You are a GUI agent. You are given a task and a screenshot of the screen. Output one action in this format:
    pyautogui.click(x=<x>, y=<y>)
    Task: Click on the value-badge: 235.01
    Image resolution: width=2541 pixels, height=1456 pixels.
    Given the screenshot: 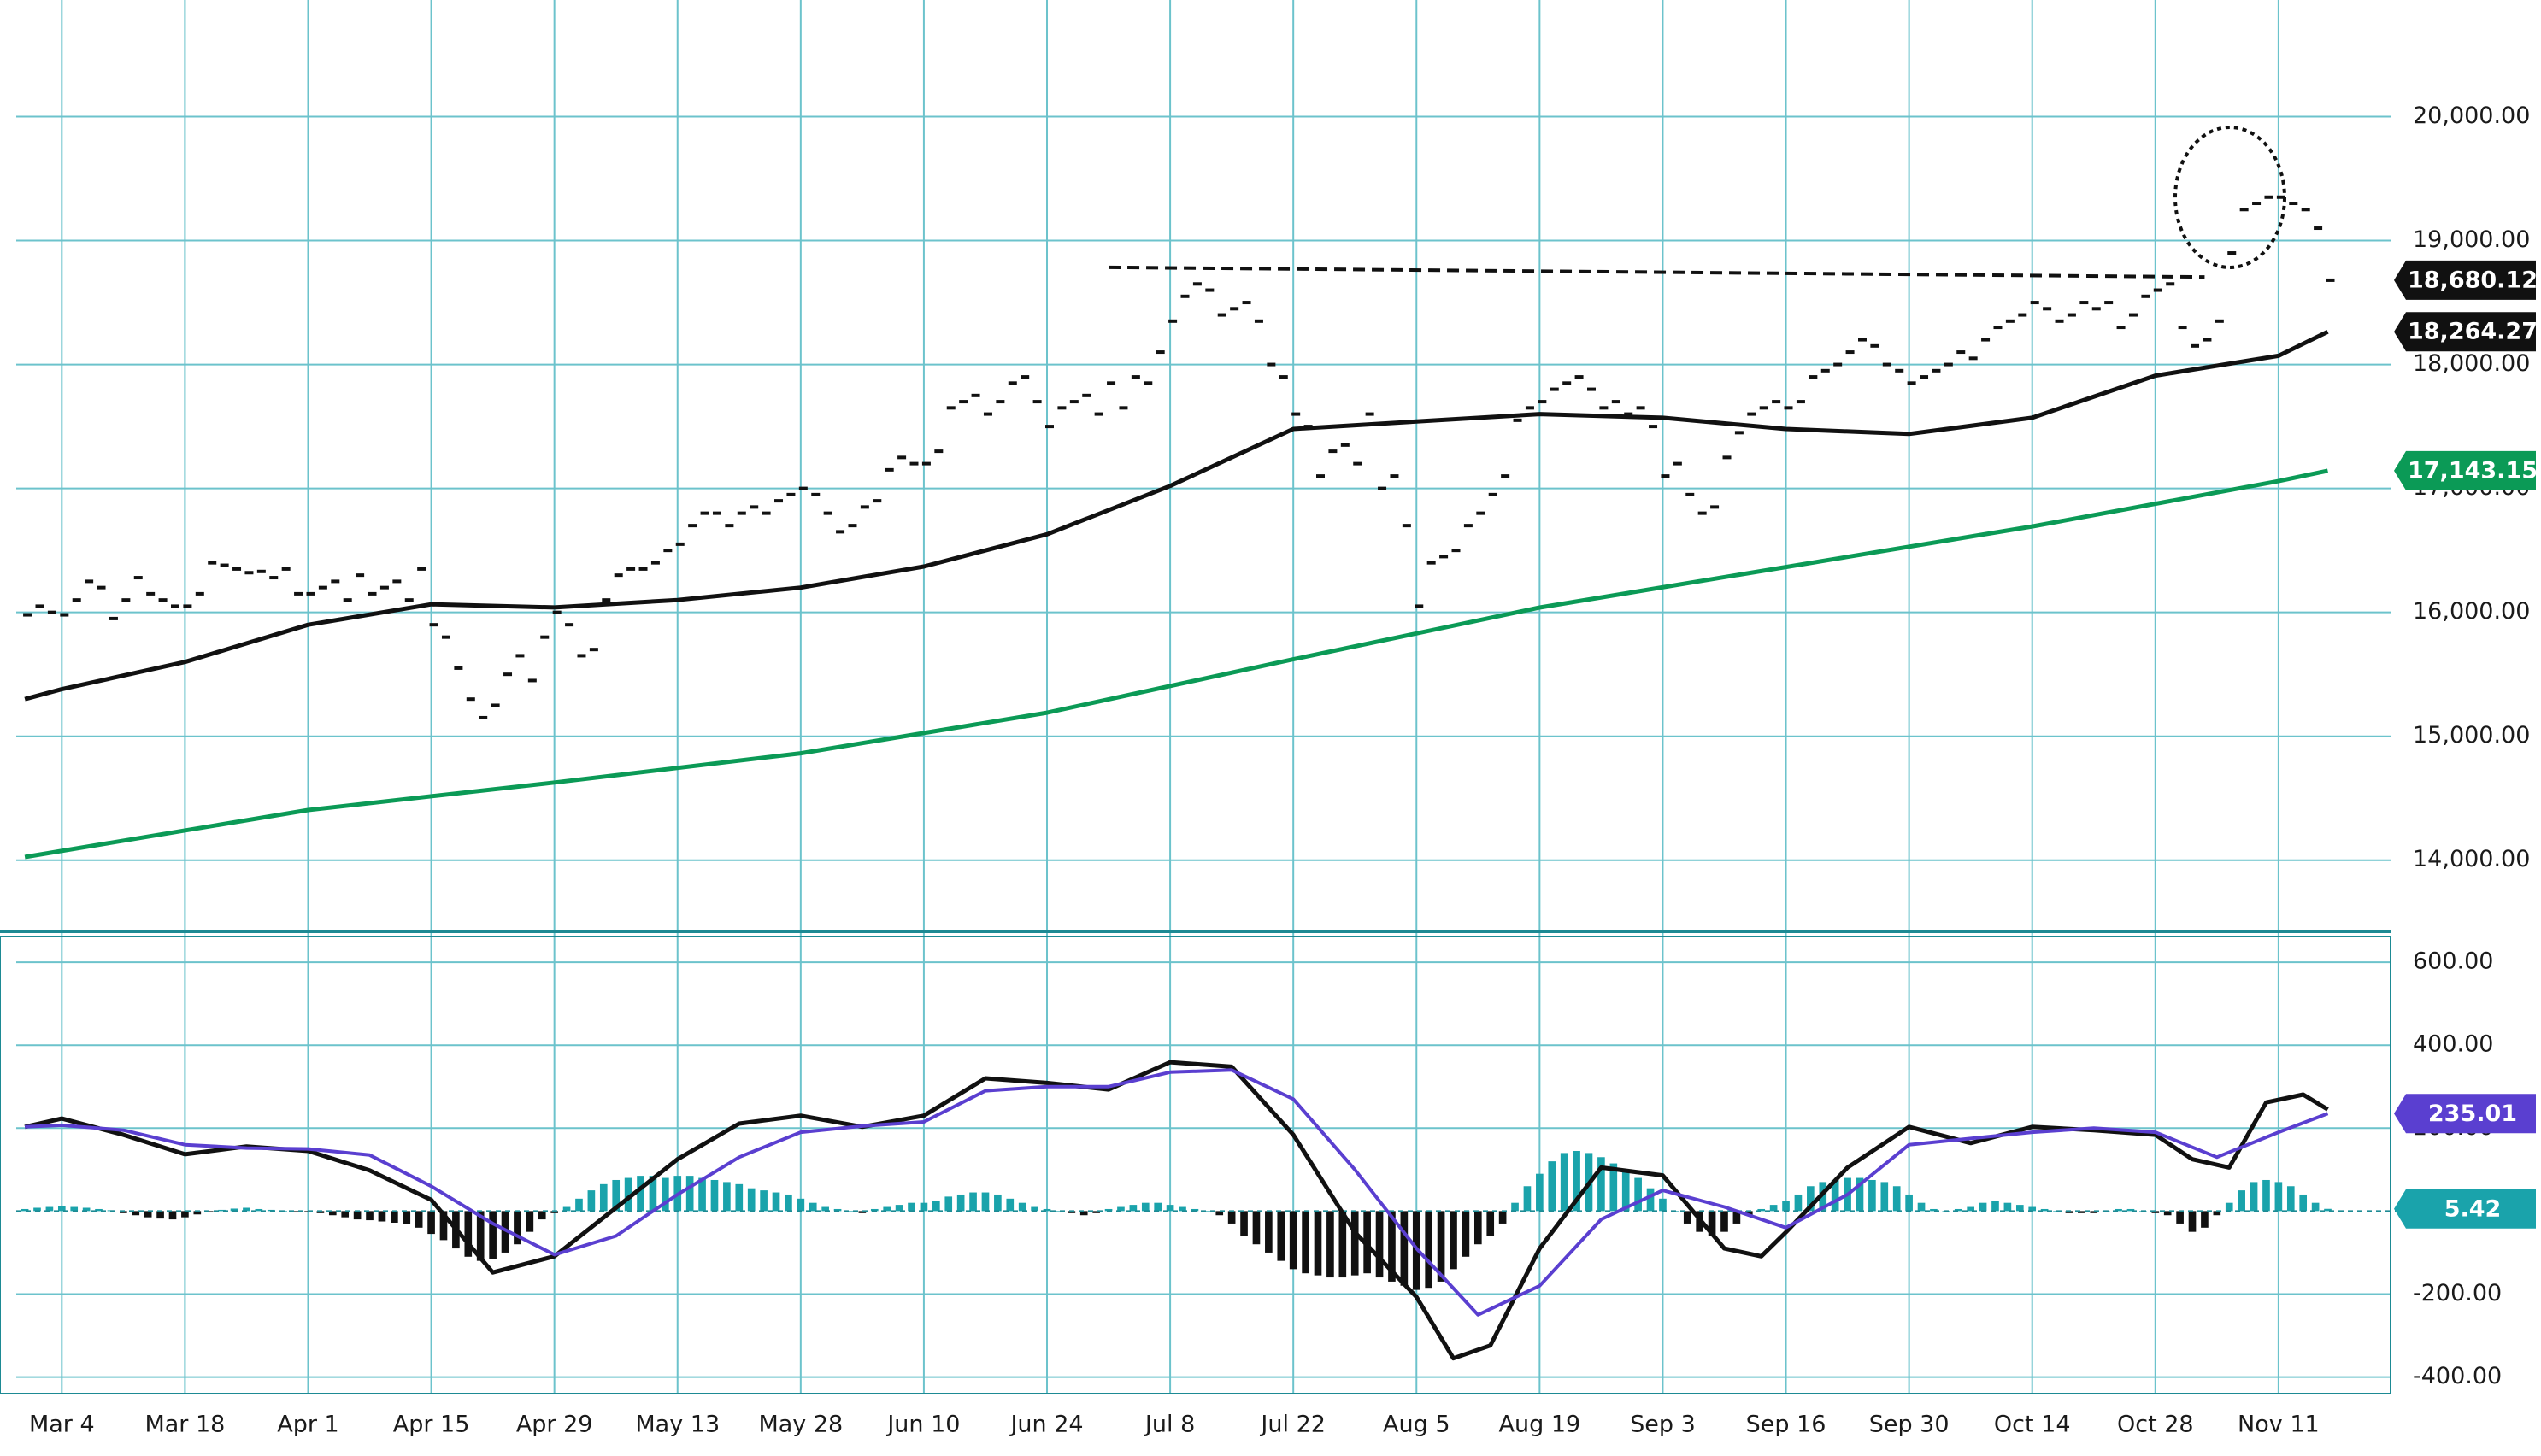 What is the action you would take?
    pyautogui.click(x=2465, y=1114)
    